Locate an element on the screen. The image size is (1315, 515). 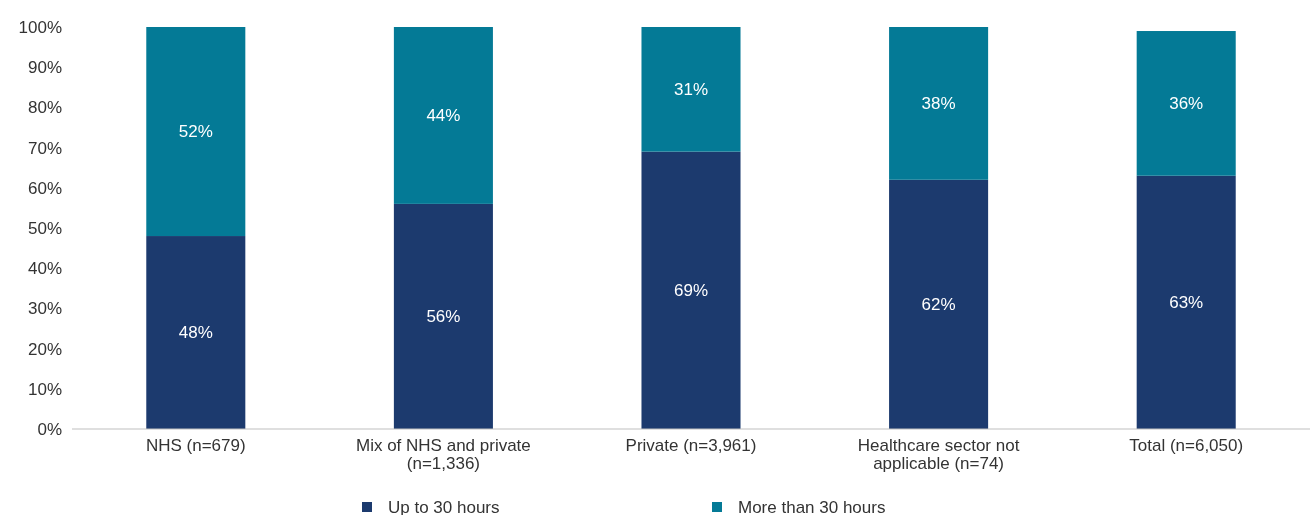
y-tick-label: 60% is located at coordinates (44, 188).